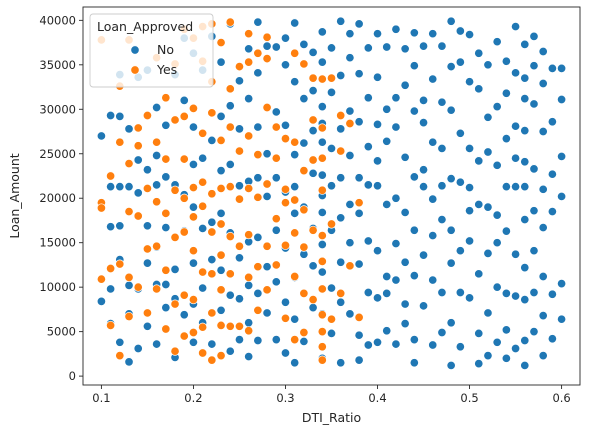 This screenshot has width=589, height=433. I want to click on y-tick-label: 20000, so click(57, 198).